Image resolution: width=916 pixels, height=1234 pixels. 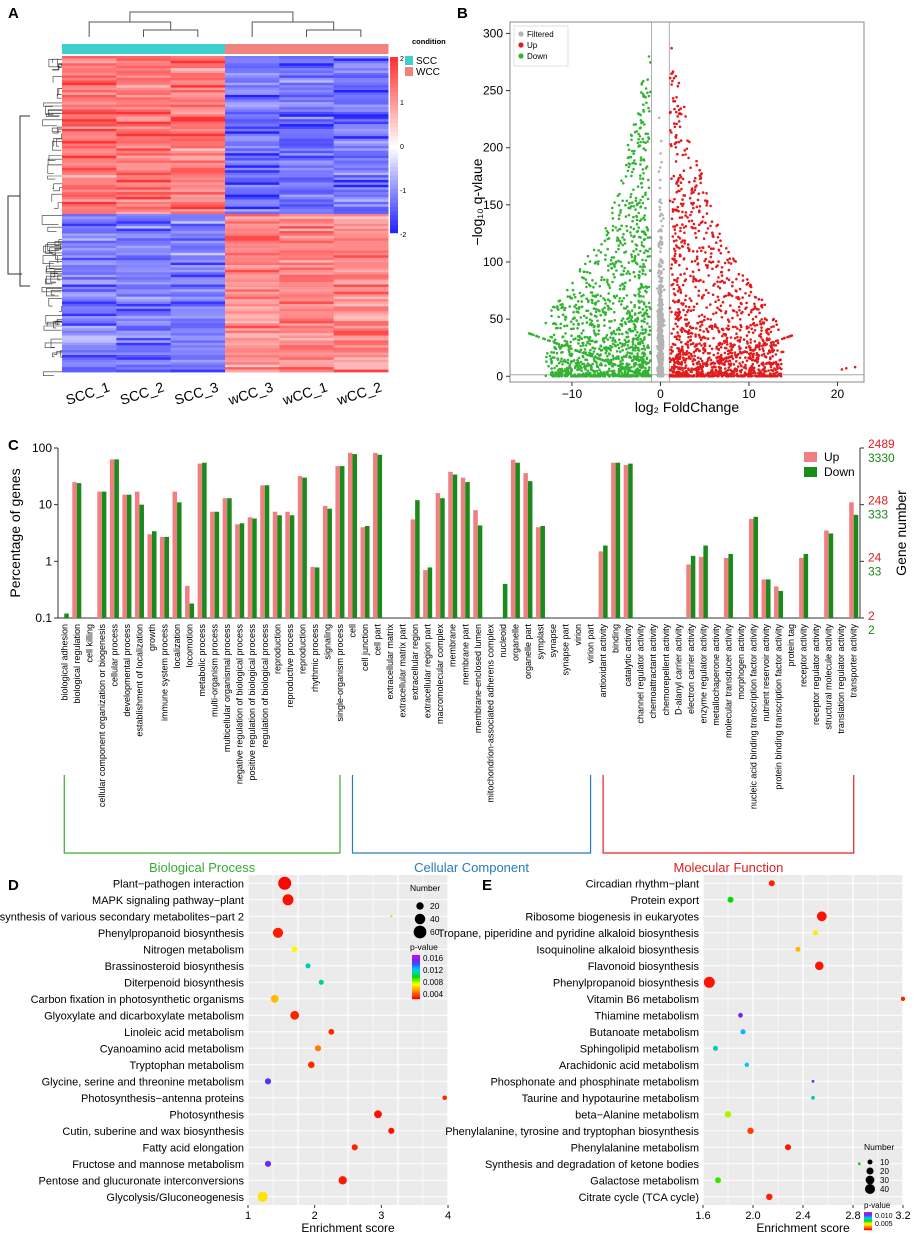 What do you see at coordinates (202, 660) in the screenshot?
I see `category-label: metabolic process` at bounding box center [202, 660].